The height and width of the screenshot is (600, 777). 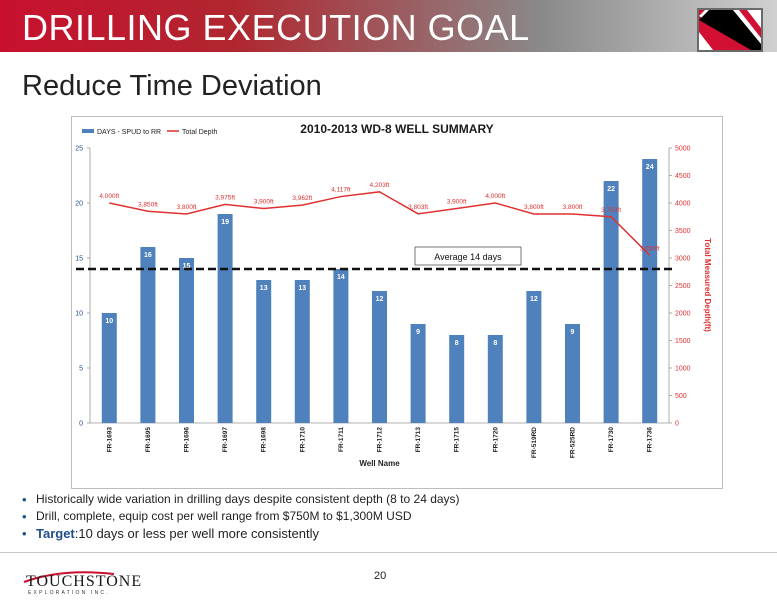 What do you see at coordinates (611, 210) in the screenshot?
I see `depth-data-label: 3,750ft` at bounding box center [611, 210].